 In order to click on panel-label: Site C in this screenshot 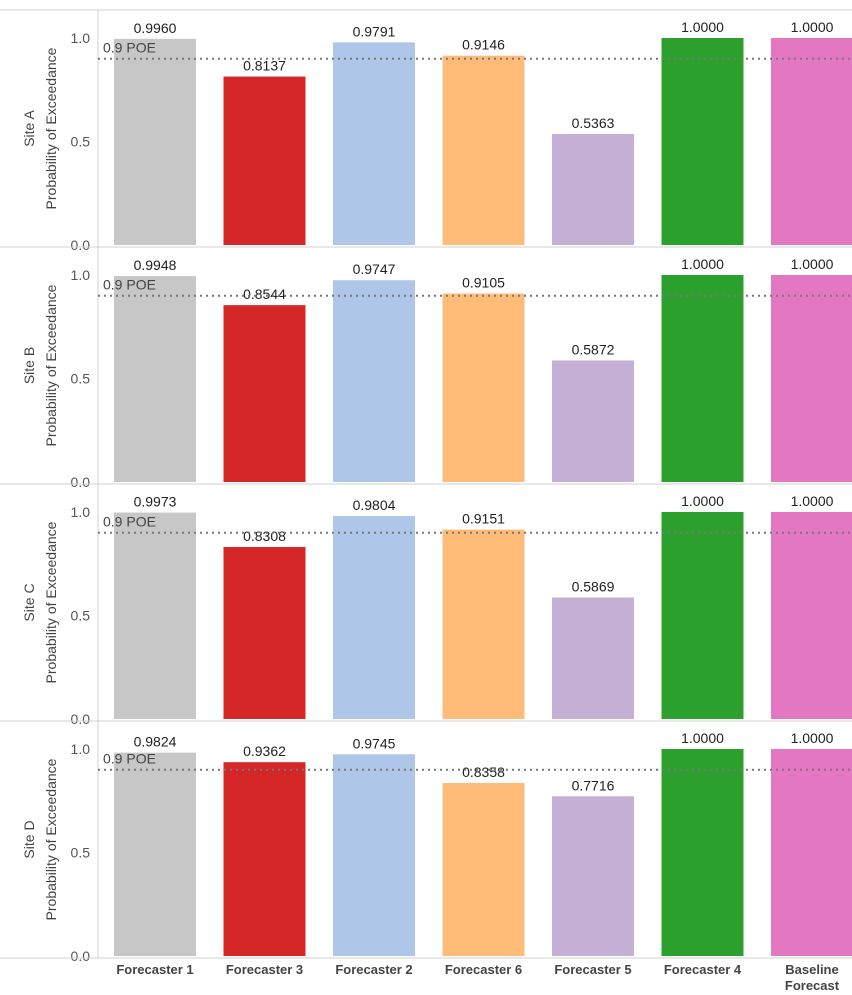, I will do `click(29, 602)`.